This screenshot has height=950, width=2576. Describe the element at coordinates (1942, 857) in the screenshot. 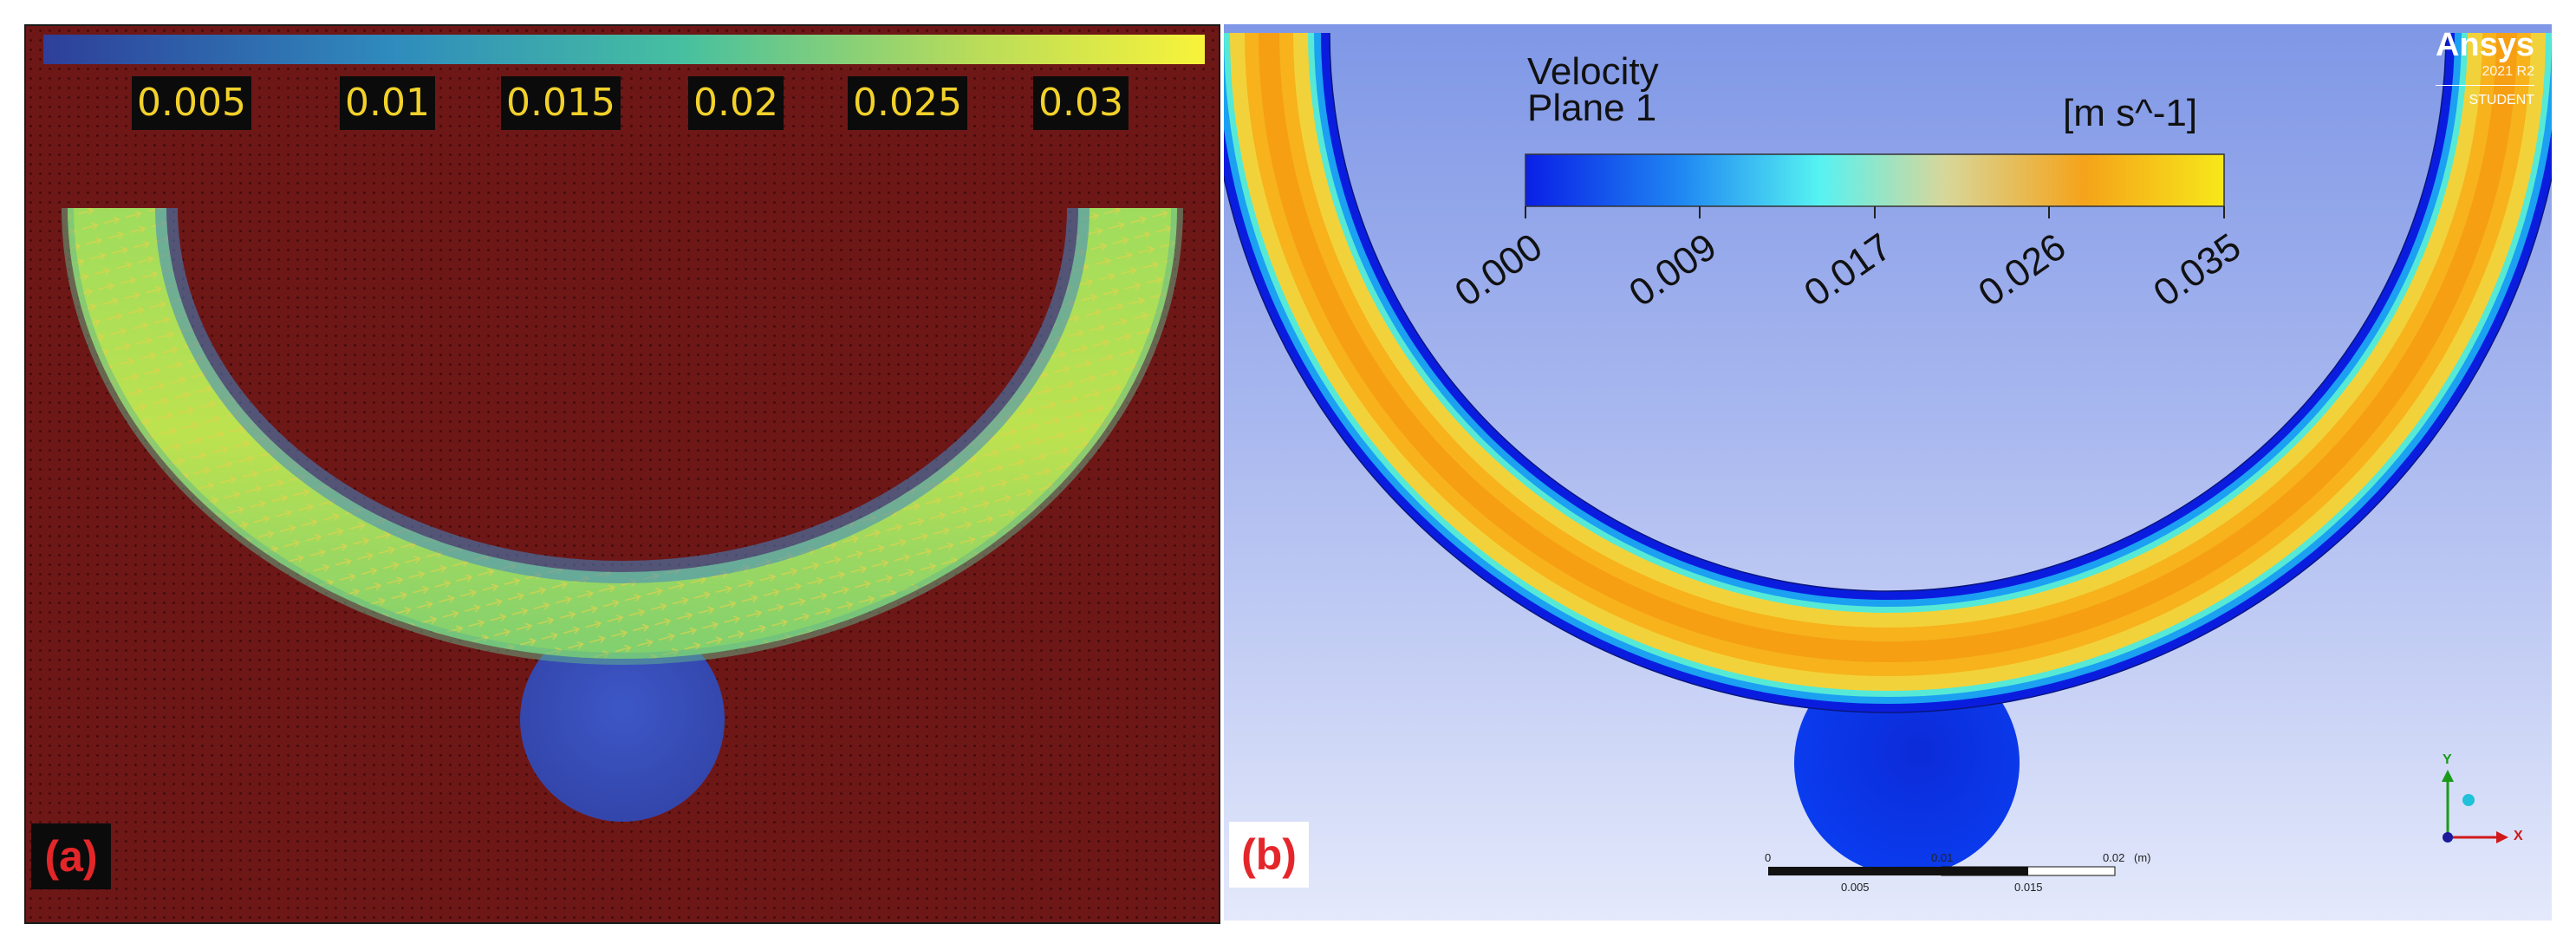

I see `scale-label-001: 0.01` at that location.